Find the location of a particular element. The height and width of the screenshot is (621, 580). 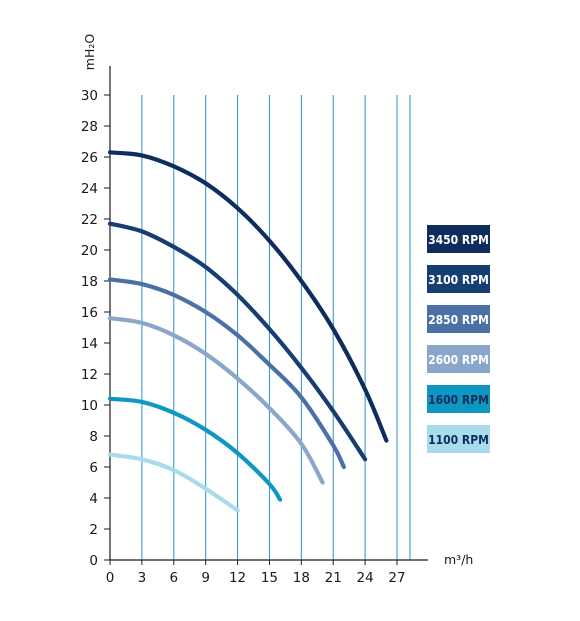

legend-label-3450-rpm: 3450 RPM is located at coordinates (458, 240).